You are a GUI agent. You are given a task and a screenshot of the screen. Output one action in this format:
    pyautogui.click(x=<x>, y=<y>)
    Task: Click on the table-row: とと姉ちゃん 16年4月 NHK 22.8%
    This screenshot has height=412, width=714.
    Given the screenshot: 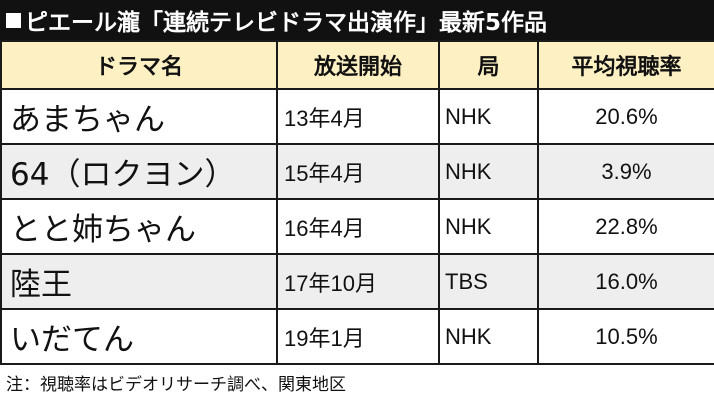 What is the action you would take?
    pyautogui.click(x=357, y=226)
    